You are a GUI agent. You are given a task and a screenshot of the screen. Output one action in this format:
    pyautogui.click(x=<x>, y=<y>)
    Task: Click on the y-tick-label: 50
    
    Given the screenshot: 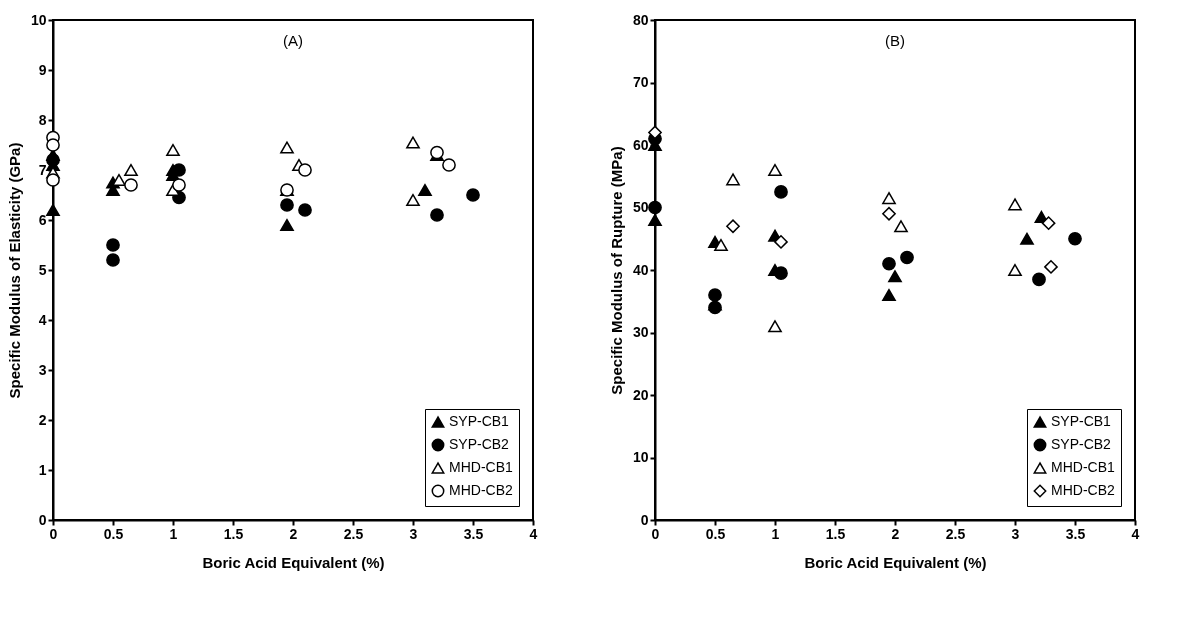 What is the action you would take?
    pyautogui.click(x=640, y=207)
    